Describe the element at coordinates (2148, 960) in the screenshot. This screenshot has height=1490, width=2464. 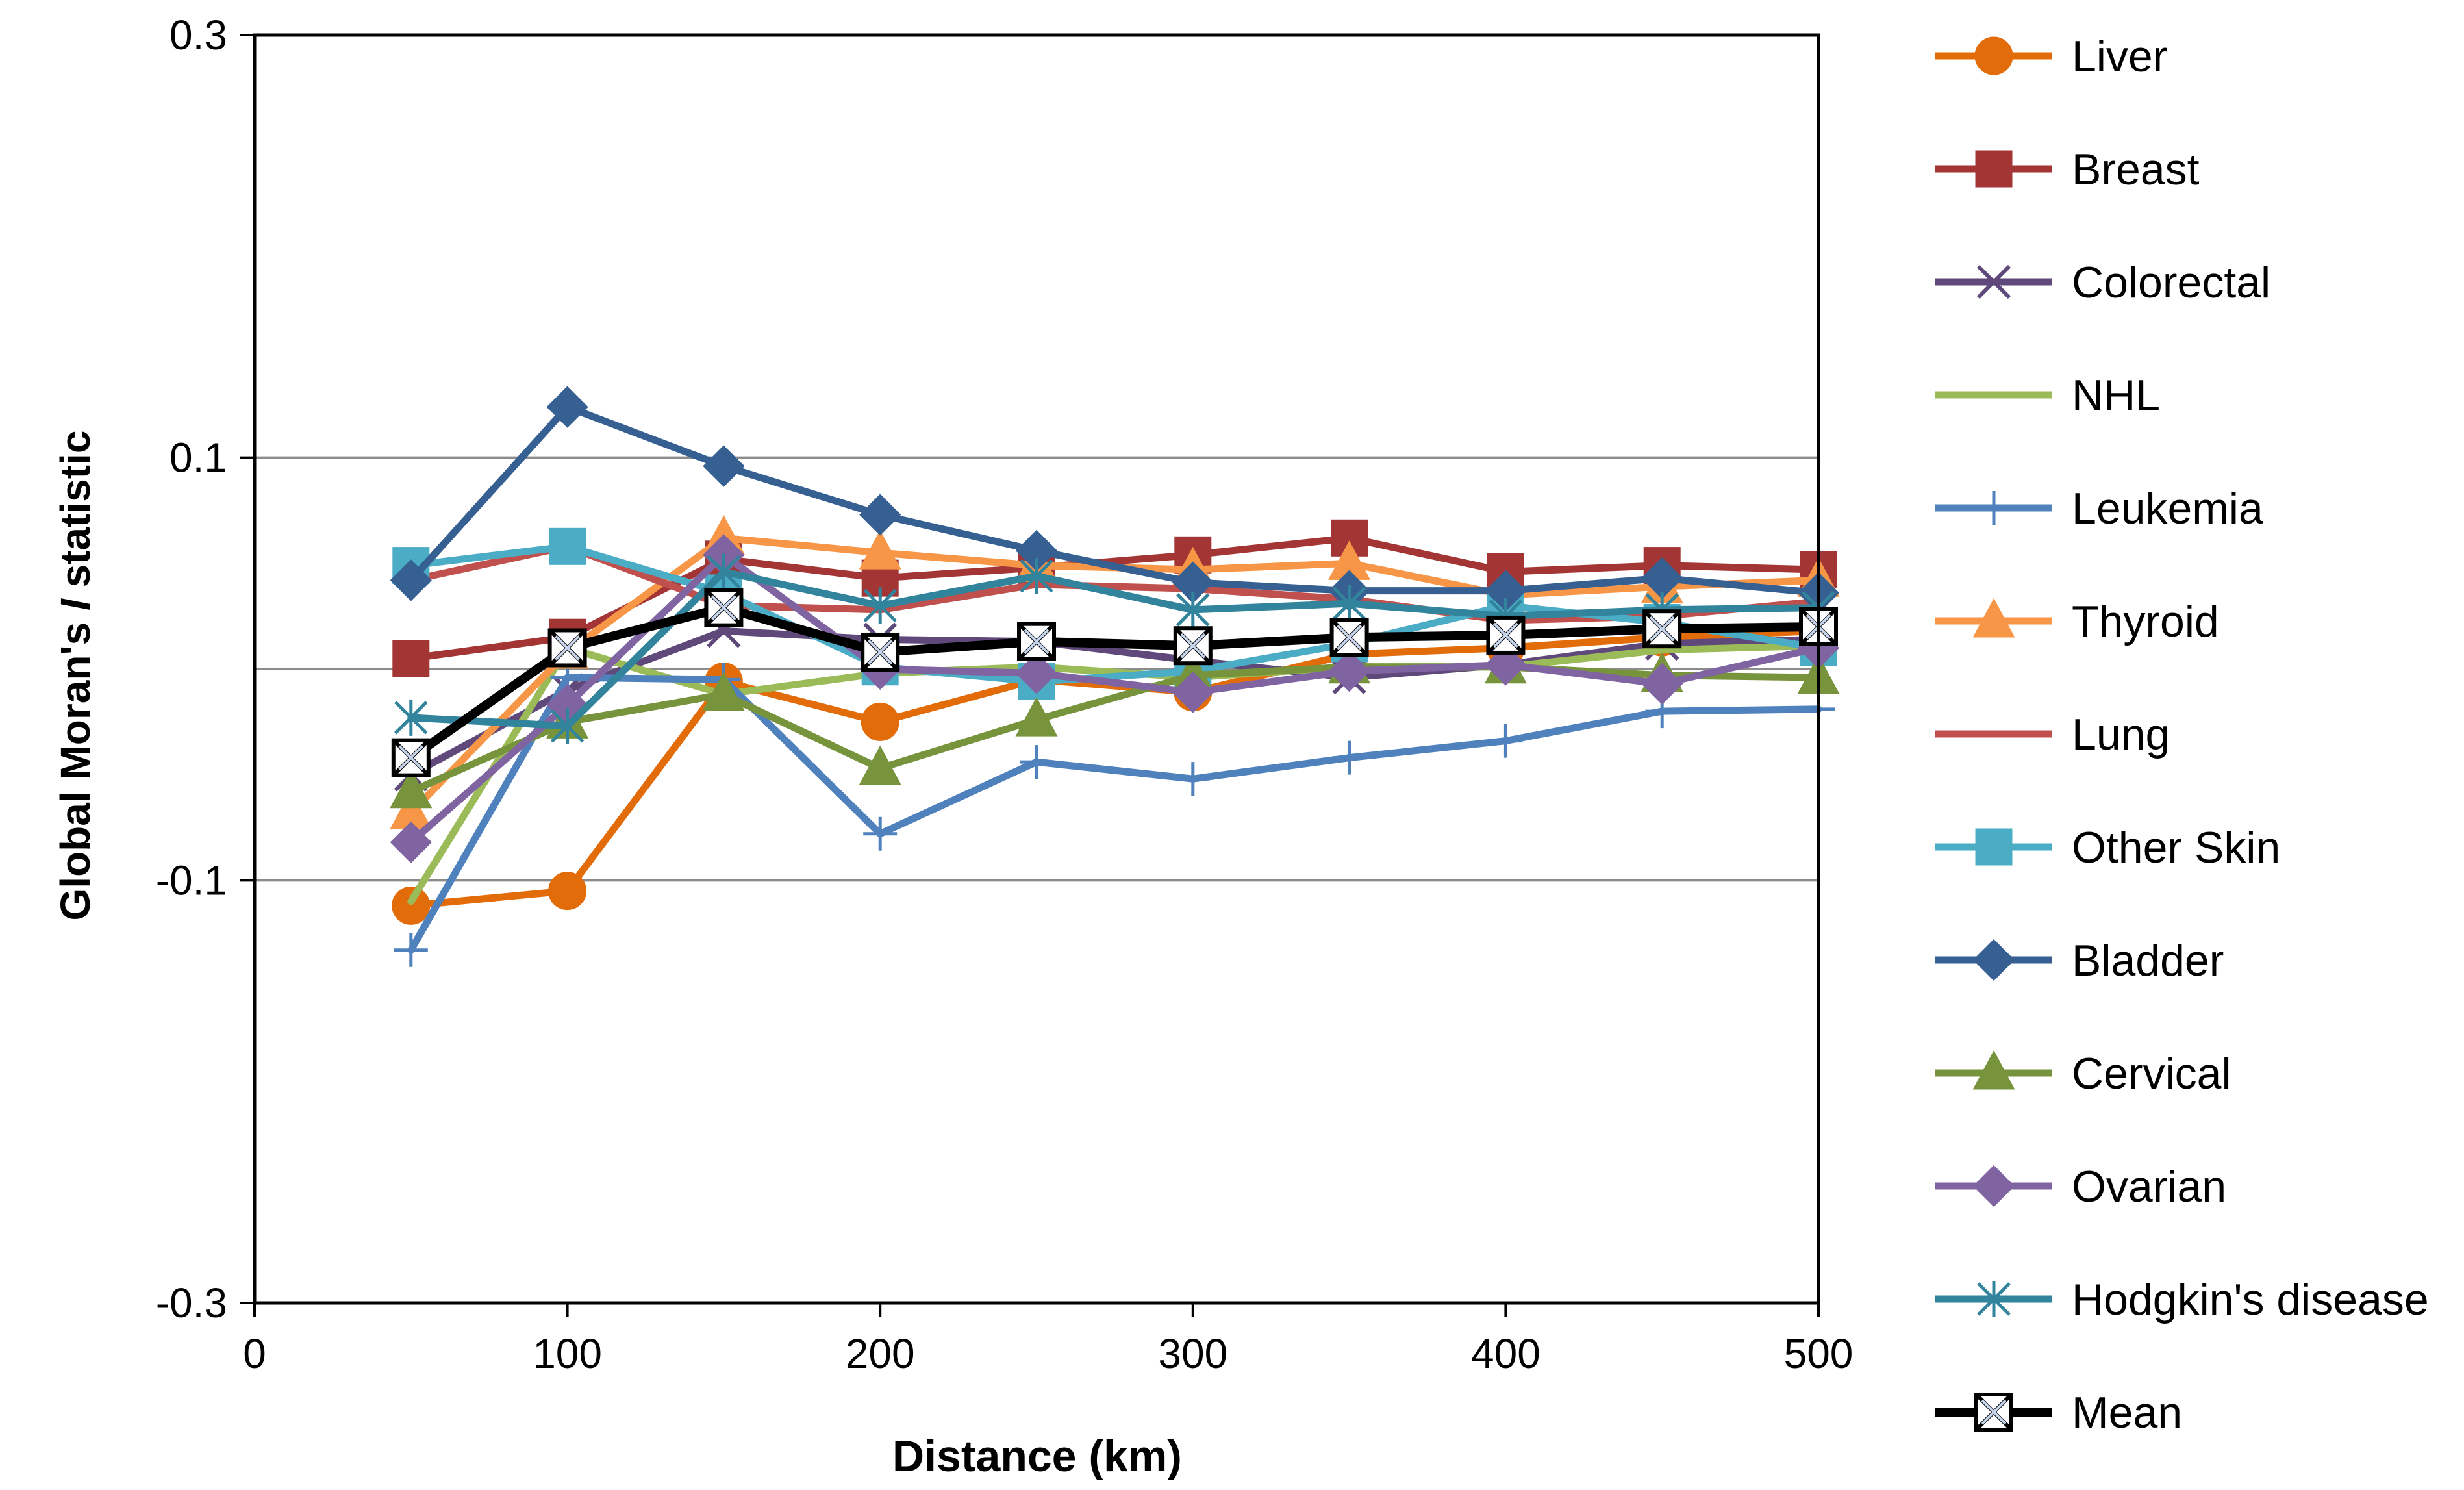
I see `legend-item-bladder-label: Bladder` at that location.